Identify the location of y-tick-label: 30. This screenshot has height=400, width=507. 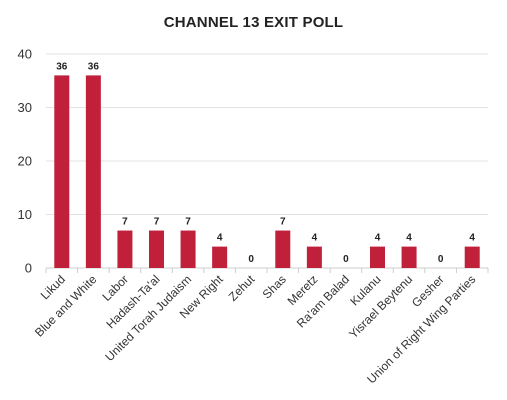
(25, 107).